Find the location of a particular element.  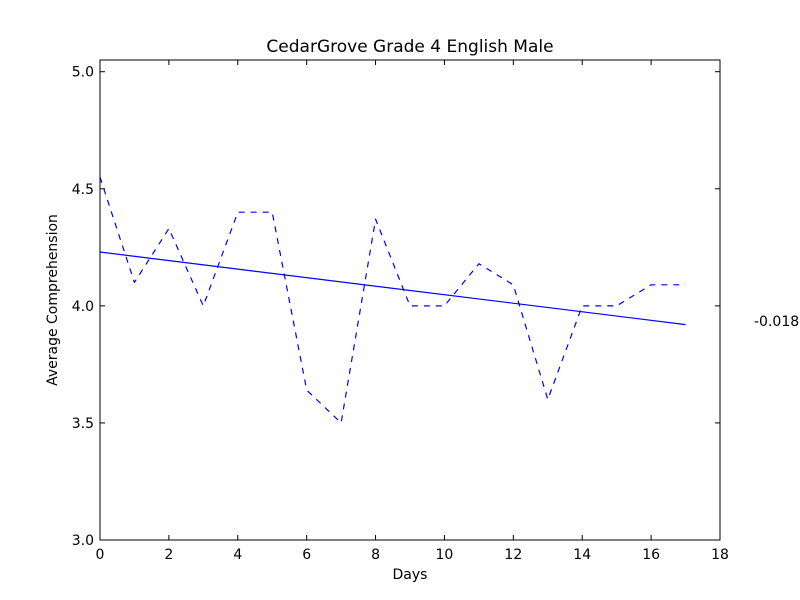

slope-annotation: -0.018 is located at coordinates (776, 322).